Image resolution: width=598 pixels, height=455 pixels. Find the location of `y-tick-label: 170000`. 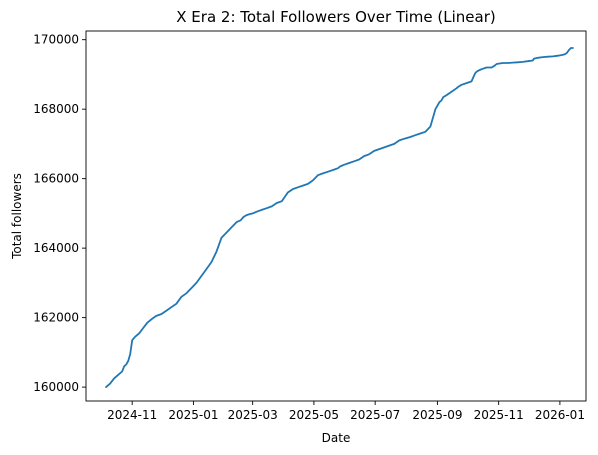

y-tick-label: 170000 is located at coordinates (56, 40).